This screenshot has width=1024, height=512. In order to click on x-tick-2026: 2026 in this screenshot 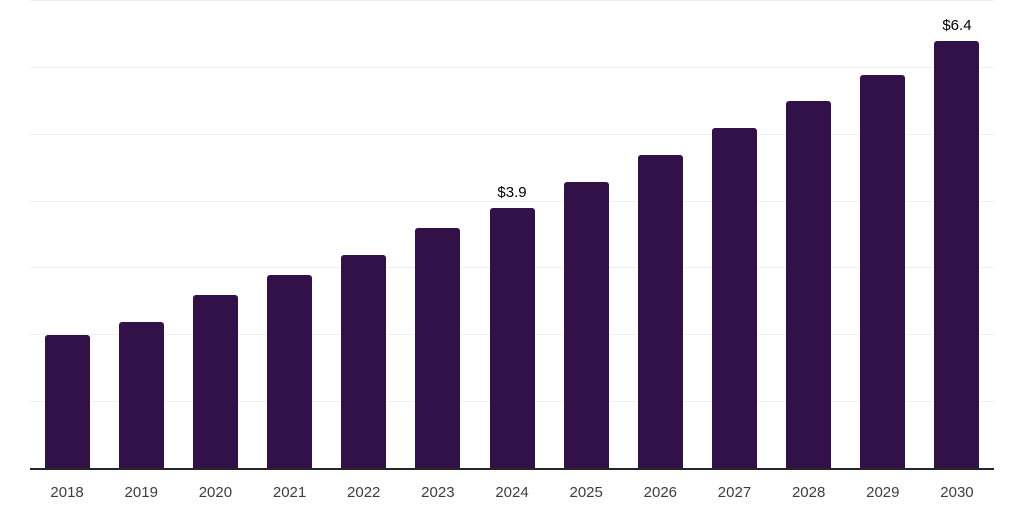, I will do `click(660, 492)`.